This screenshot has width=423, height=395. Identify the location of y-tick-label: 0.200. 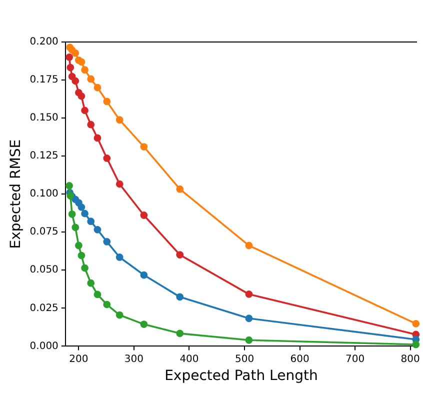
(44, 42).